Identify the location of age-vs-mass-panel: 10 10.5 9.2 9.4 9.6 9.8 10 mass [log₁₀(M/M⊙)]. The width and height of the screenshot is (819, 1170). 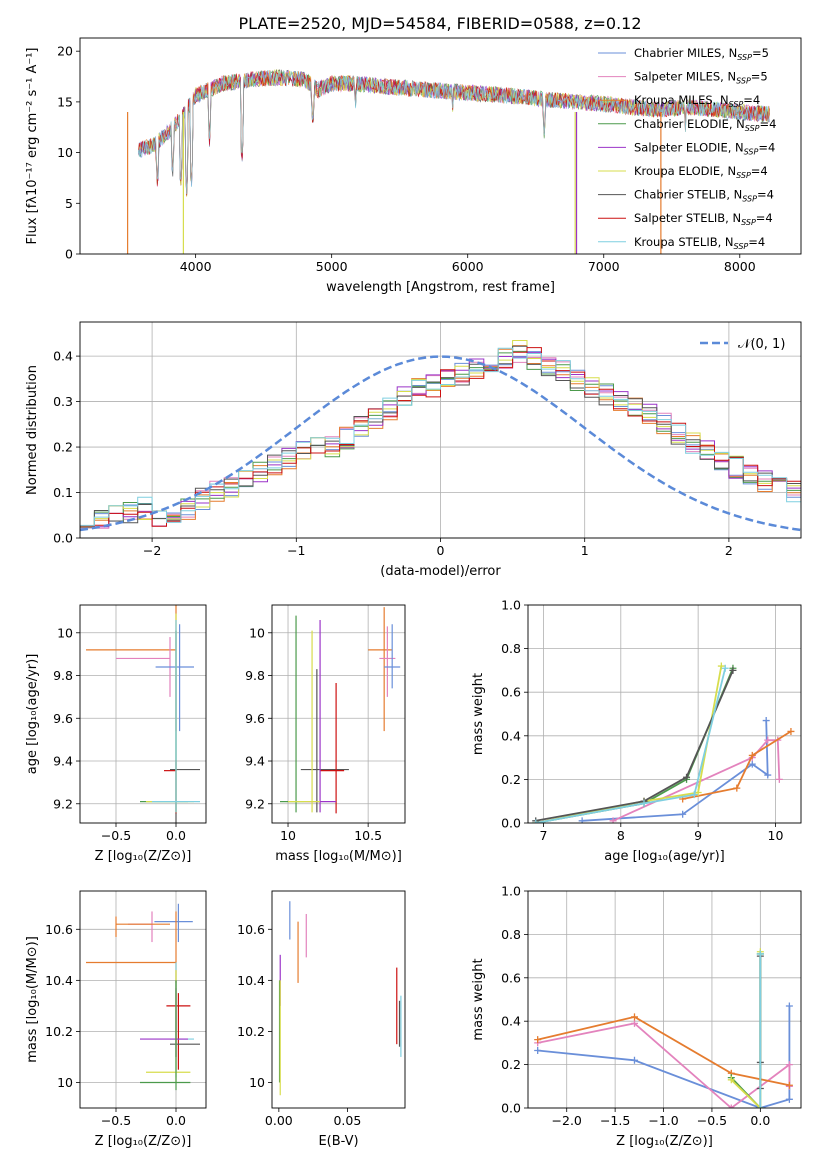
(325, 734).